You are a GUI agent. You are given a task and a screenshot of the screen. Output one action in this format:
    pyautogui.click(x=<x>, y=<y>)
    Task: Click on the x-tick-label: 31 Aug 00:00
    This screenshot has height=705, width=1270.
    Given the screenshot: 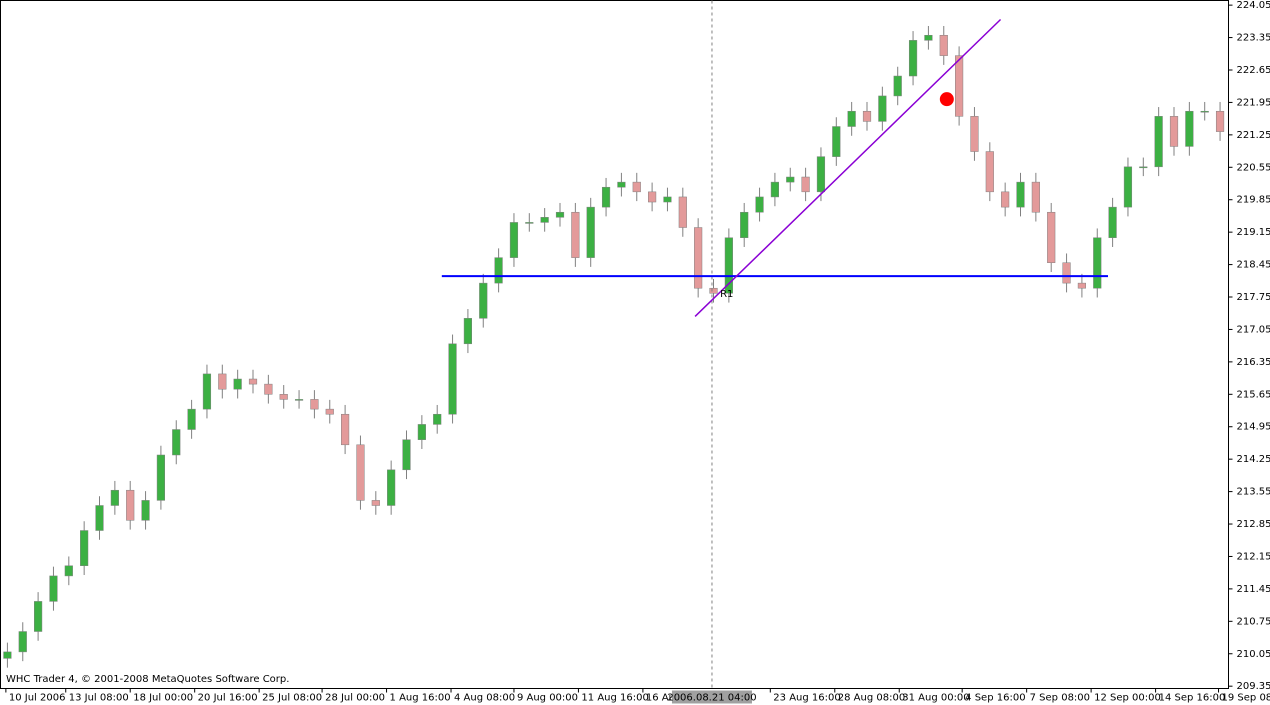 What is the action you would take?
    pyautogui.click(x=935, y=698)
    